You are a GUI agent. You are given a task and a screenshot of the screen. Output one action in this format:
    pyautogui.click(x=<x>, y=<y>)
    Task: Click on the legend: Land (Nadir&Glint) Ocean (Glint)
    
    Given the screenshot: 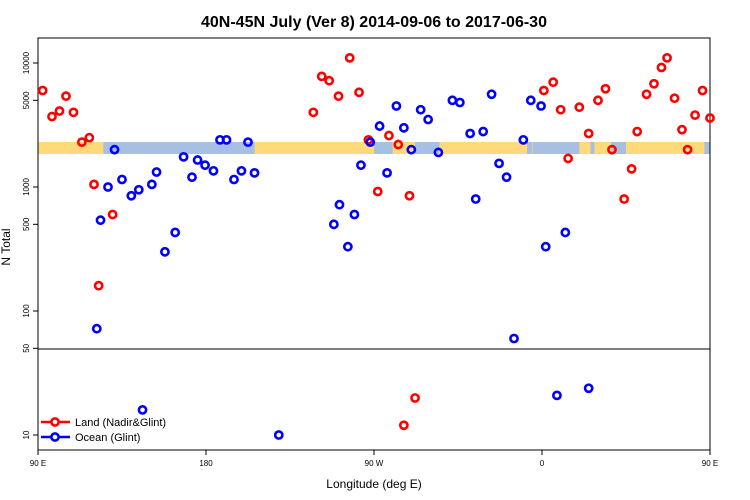 What is the action you would take?
    pyautogui.click(x=103, y=430)
    